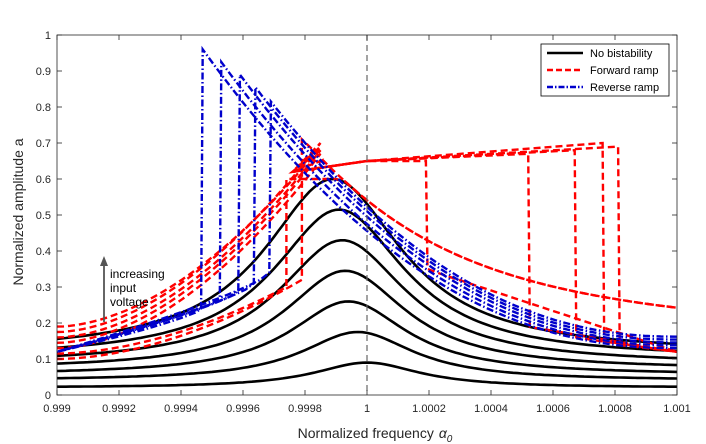 This screenshot has height=444, width=706. What do you see at coordinates (48, 396) in the screenshot?
I see `y-tick-label: 0` at bounding box center [48, 396].